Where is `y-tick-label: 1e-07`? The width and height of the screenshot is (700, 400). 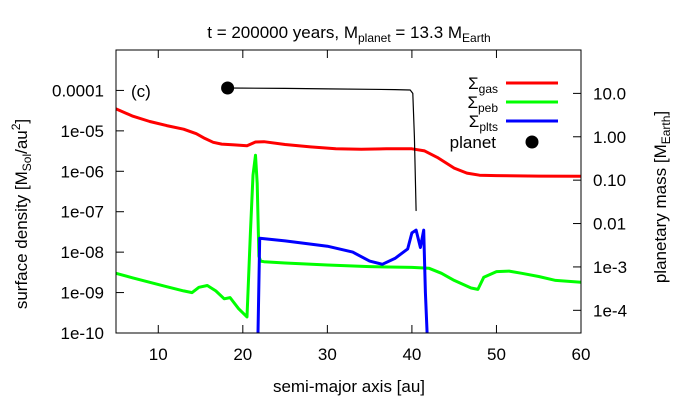
y-tick-label: 1e-07 is located at coordinates (82, 212).